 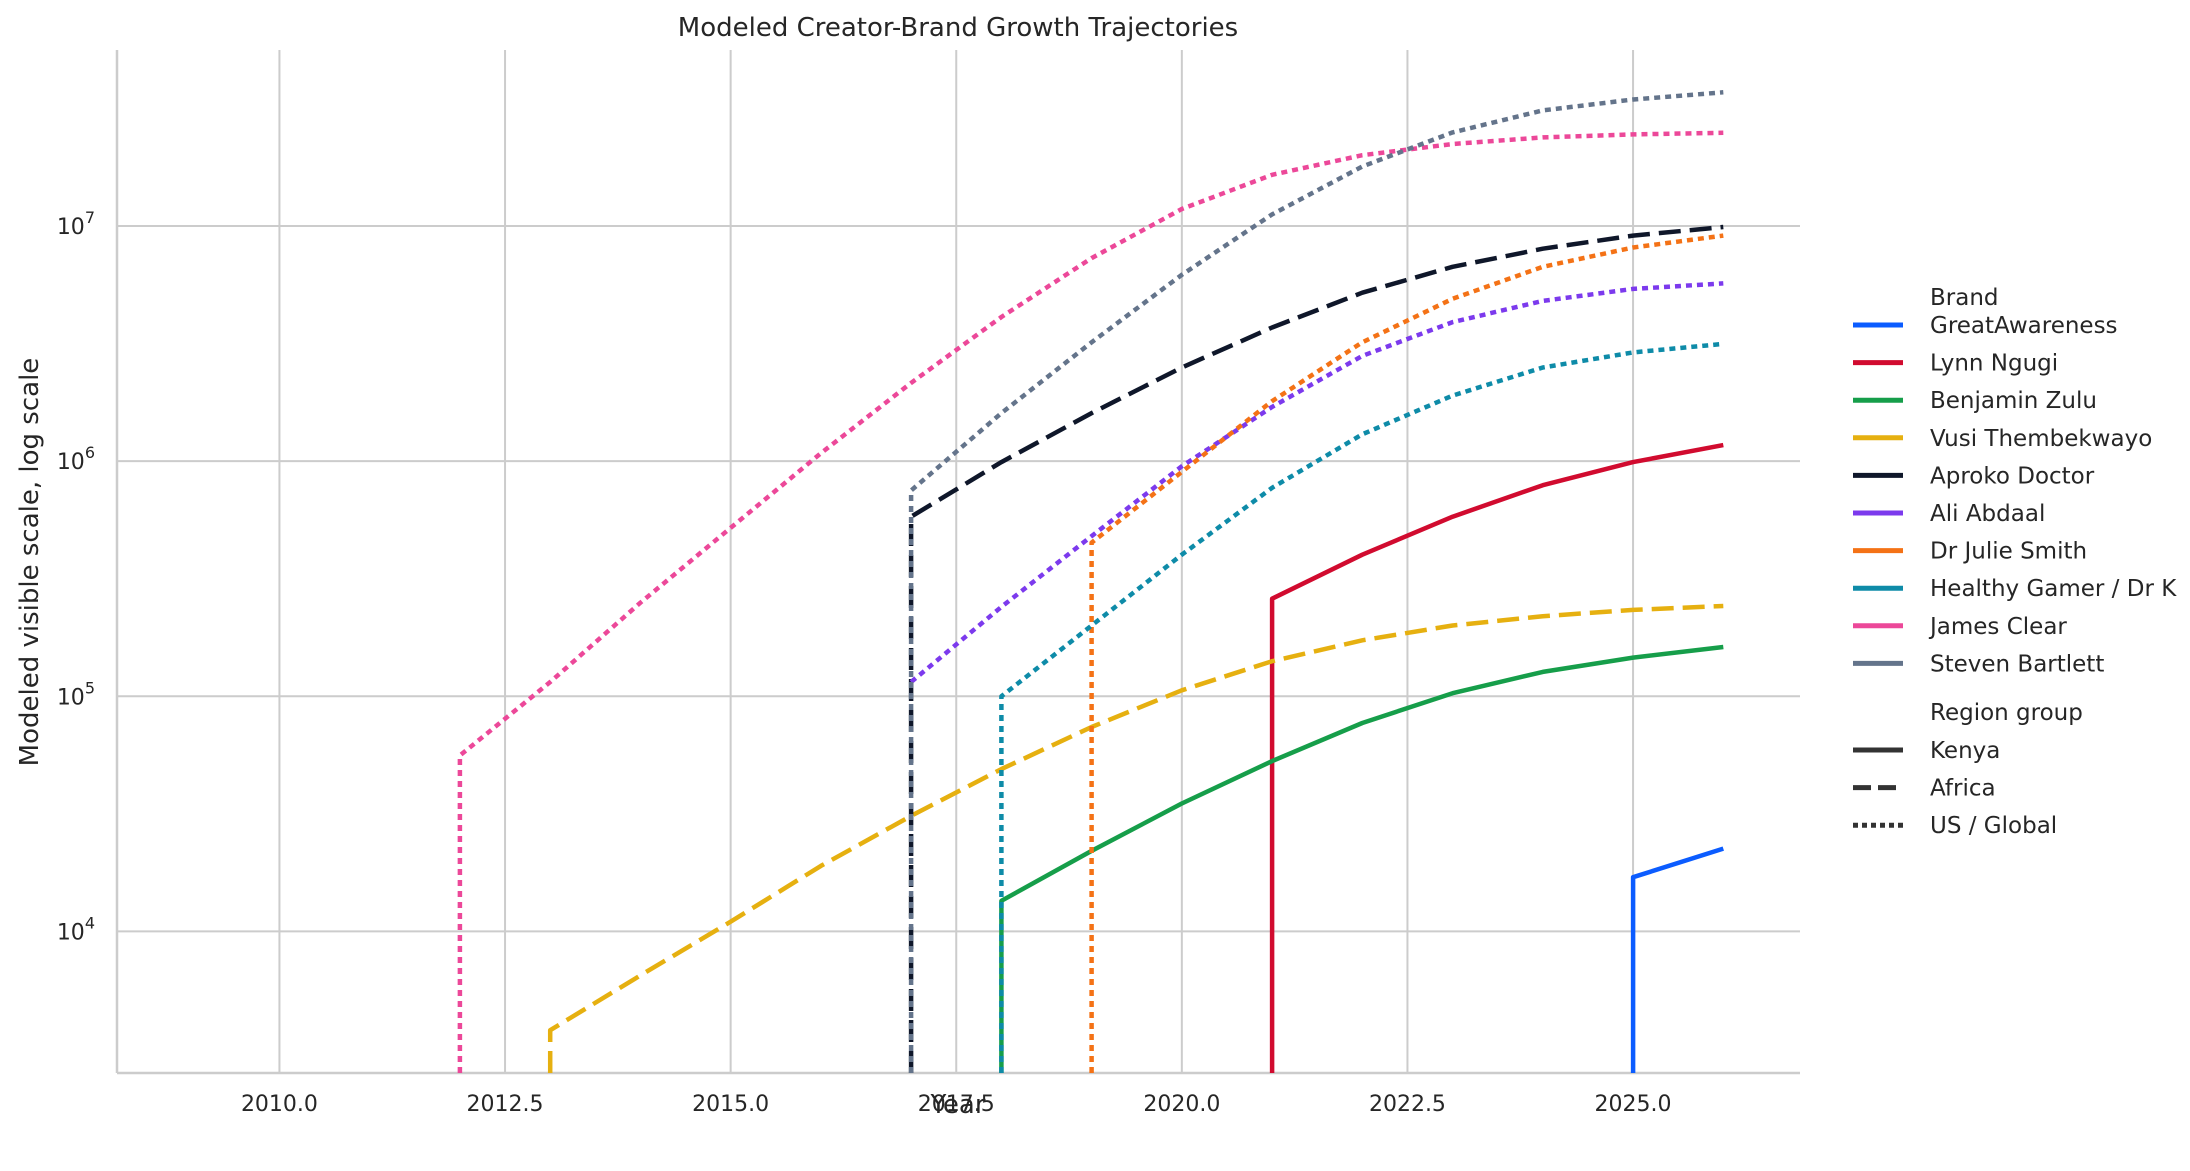 I want to click on y-tick-label: 10⁴, so click(x=76, y=929).